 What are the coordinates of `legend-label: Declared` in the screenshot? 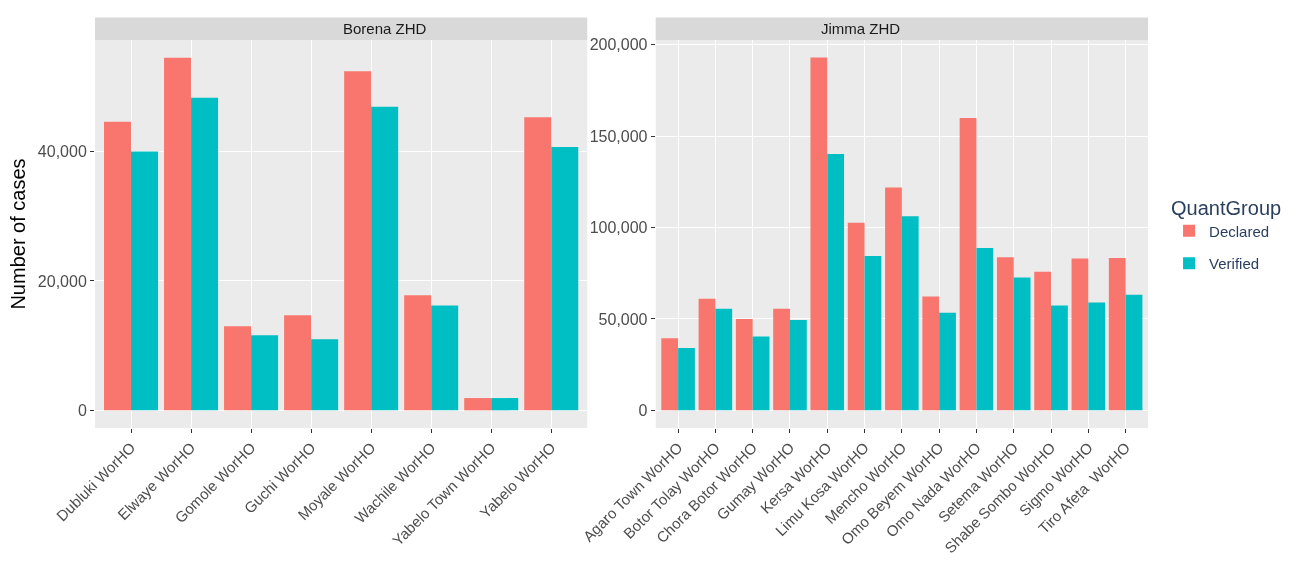 It's located at (1239, 231).